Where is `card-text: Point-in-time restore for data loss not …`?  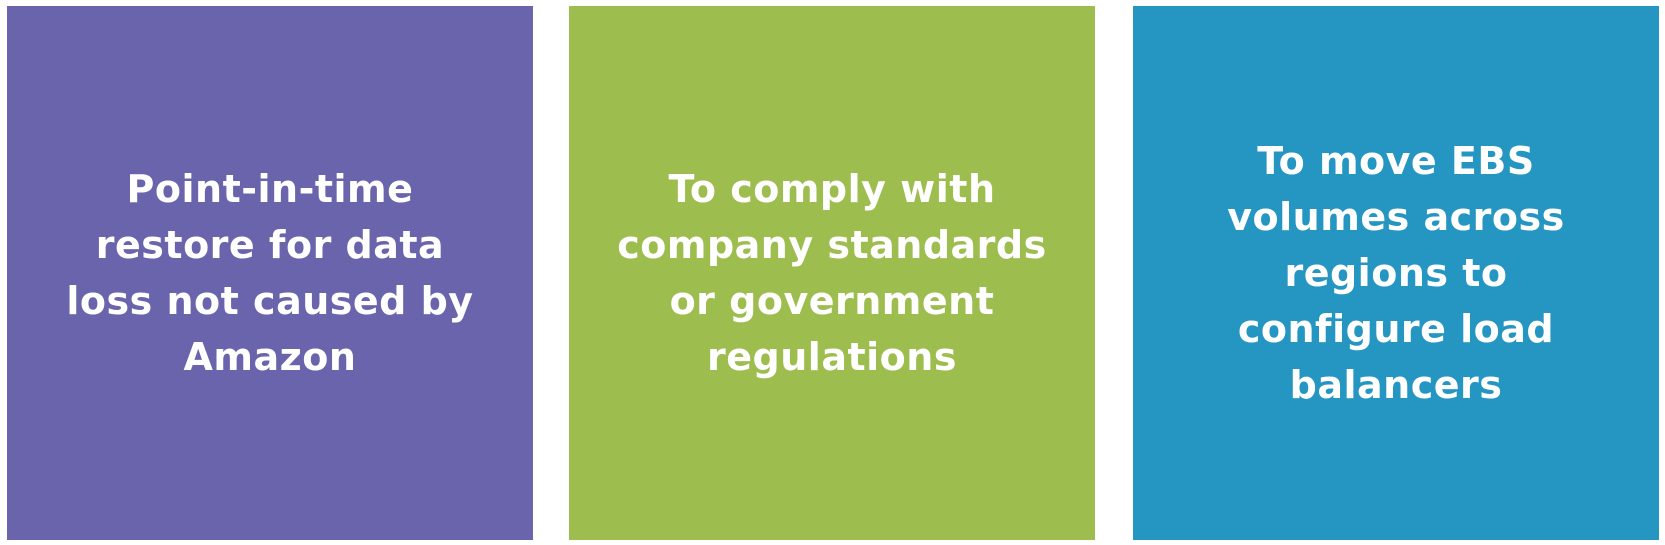
card-text: Point-in-time restore for data loss not … is located at coordinates (270, 273).